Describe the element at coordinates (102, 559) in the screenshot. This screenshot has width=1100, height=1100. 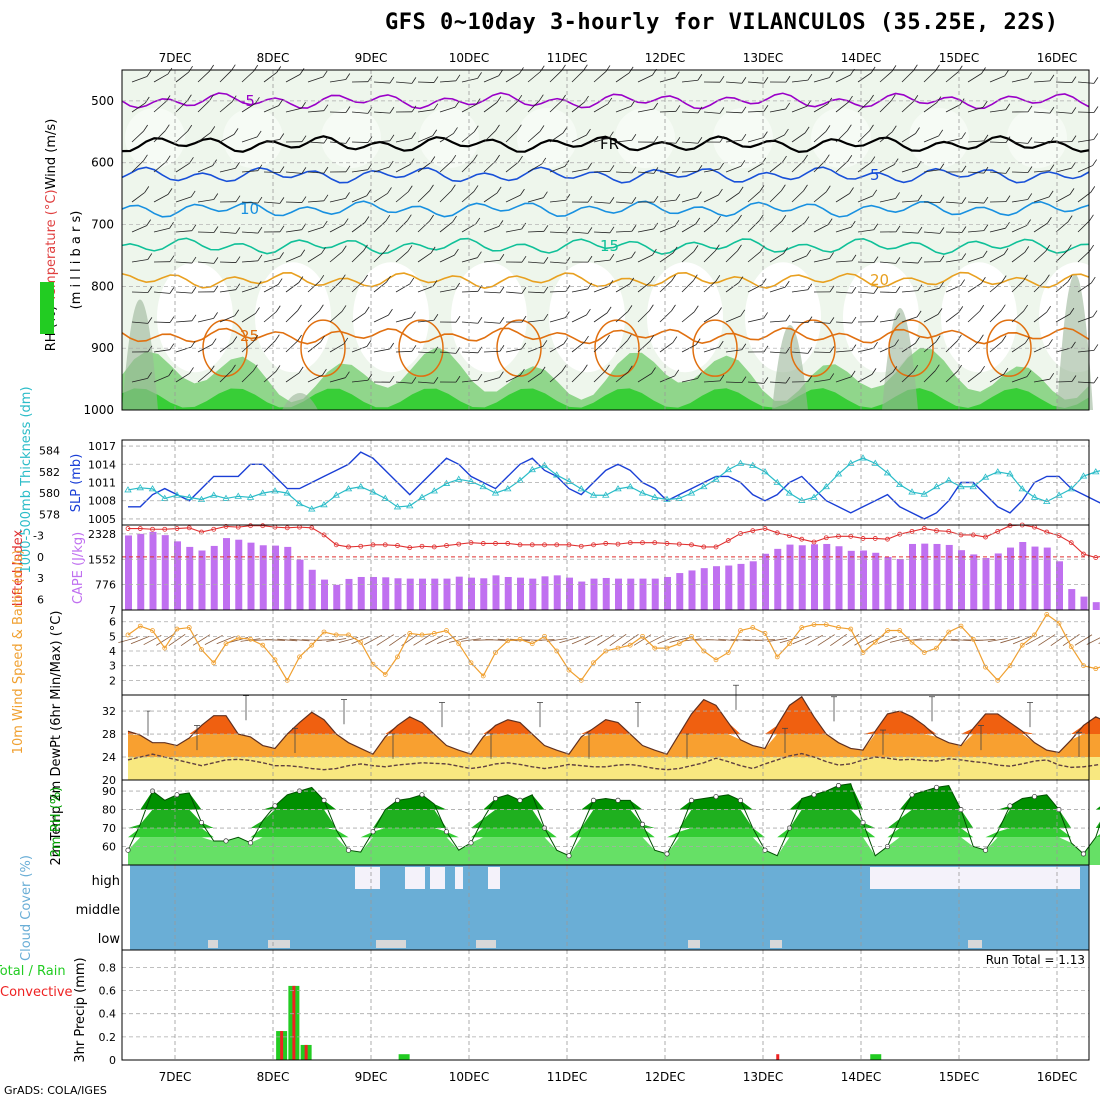
I see `cape-tick-label: 1552` at that location.